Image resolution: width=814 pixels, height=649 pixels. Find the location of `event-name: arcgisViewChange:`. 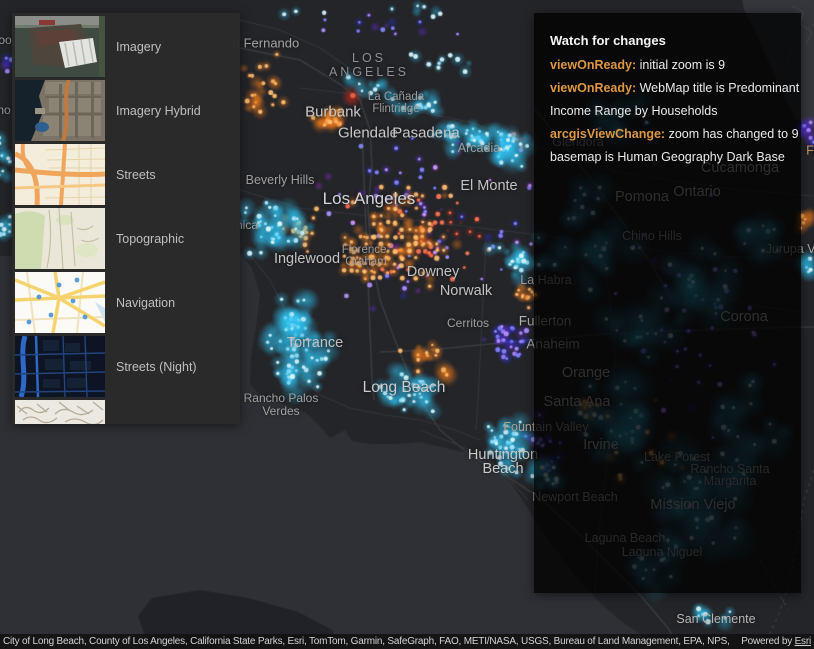

event-name: arcgisViewChange: is located at coordinates (608, 134).